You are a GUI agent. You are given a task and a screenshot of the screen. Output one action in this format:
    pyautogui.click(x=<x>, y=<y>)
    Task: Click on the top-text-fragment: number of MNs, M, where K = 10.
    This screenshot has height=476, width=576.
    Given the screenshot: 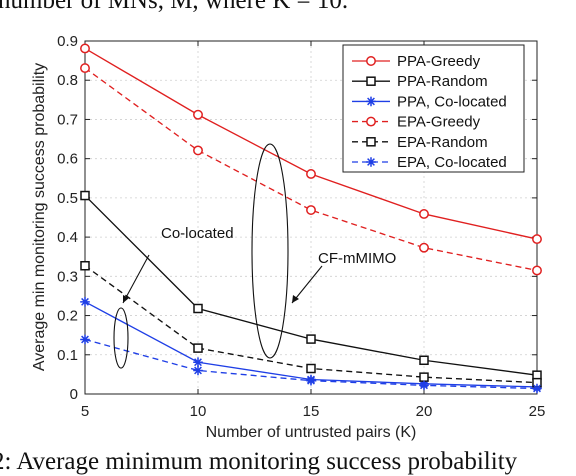 What is the action you would take?
    pyautogui.click(x=174, y=7)
    